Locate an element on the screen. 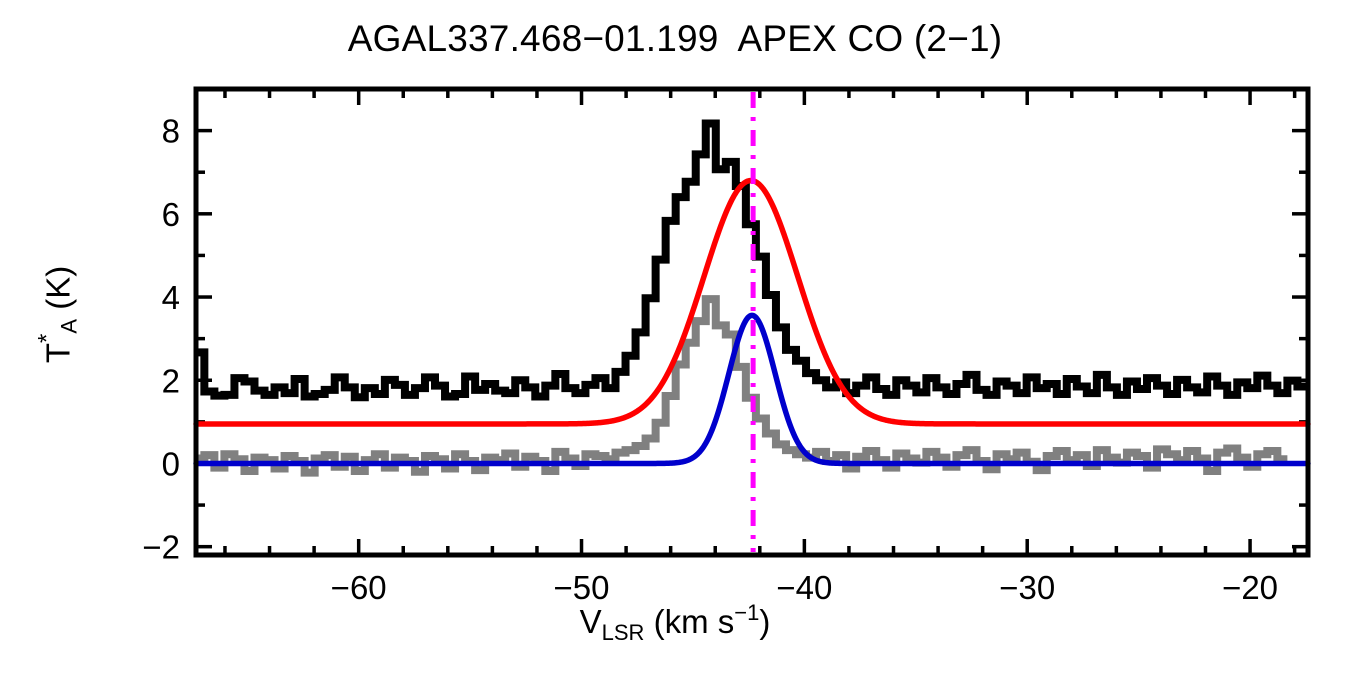 The image size is (1350, 675). x-axis-label-unit: (km s is located at coordinates (689, 622).